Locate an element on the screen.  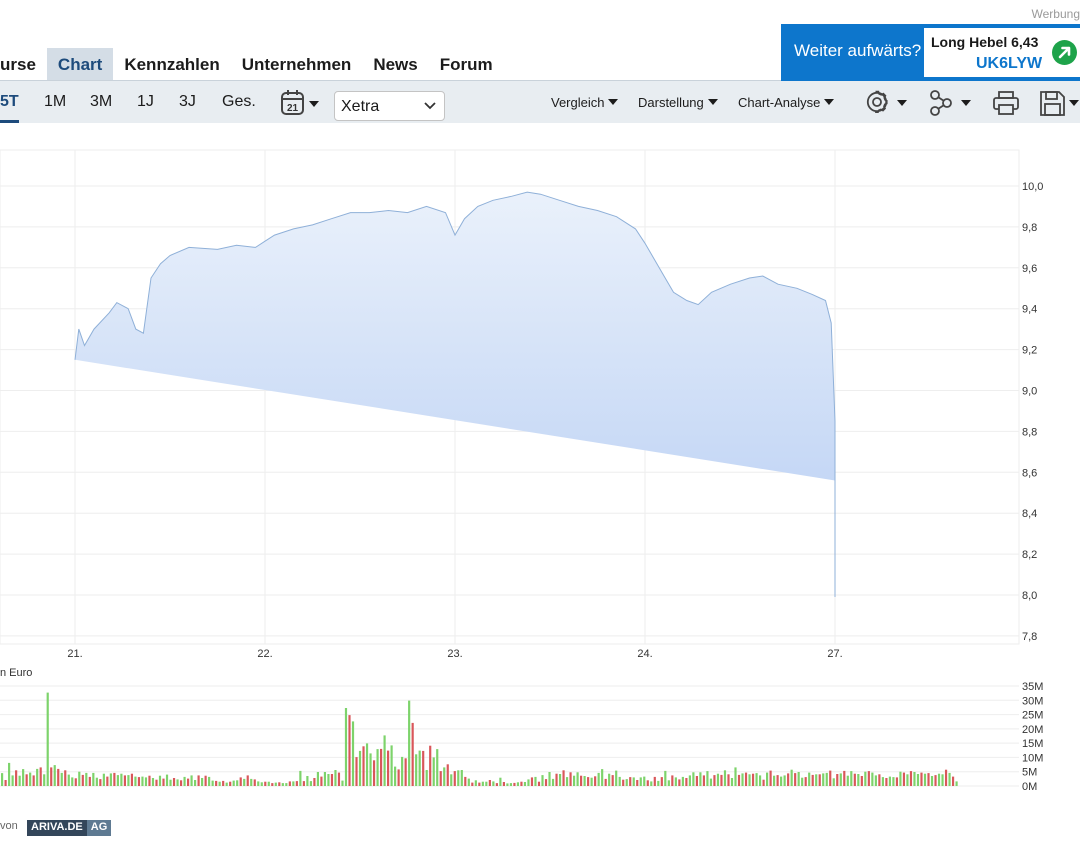
menu-vergleich: Vergleich is located at coordinates (585, 102).